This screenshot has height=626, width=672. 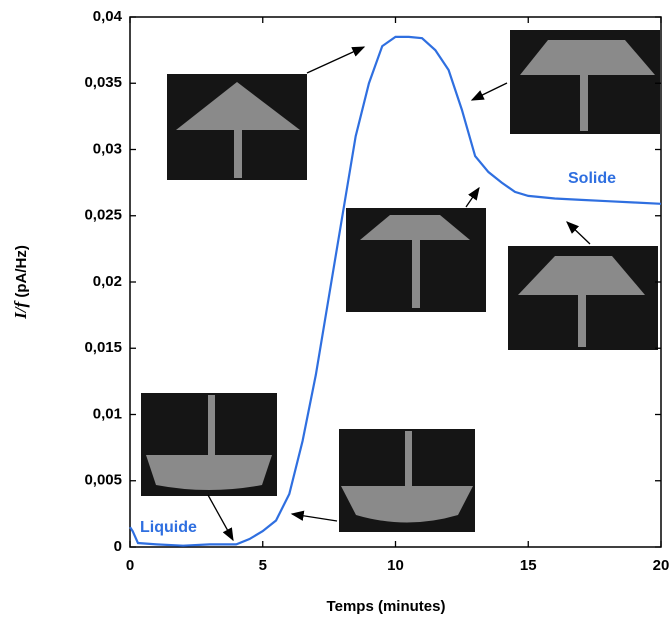 I want to click on x-tick-label: 0, so click(x=130, y=565).